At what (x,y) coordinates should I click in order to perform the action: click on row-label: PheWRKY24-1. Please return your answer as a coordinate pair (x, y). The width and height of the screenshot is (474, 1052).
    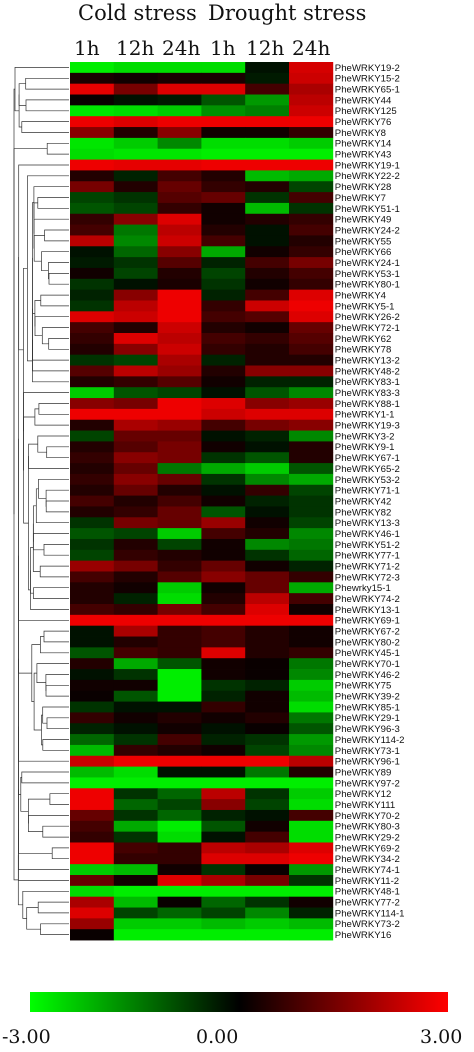
    Looking at the image, I should click on (367, 263).